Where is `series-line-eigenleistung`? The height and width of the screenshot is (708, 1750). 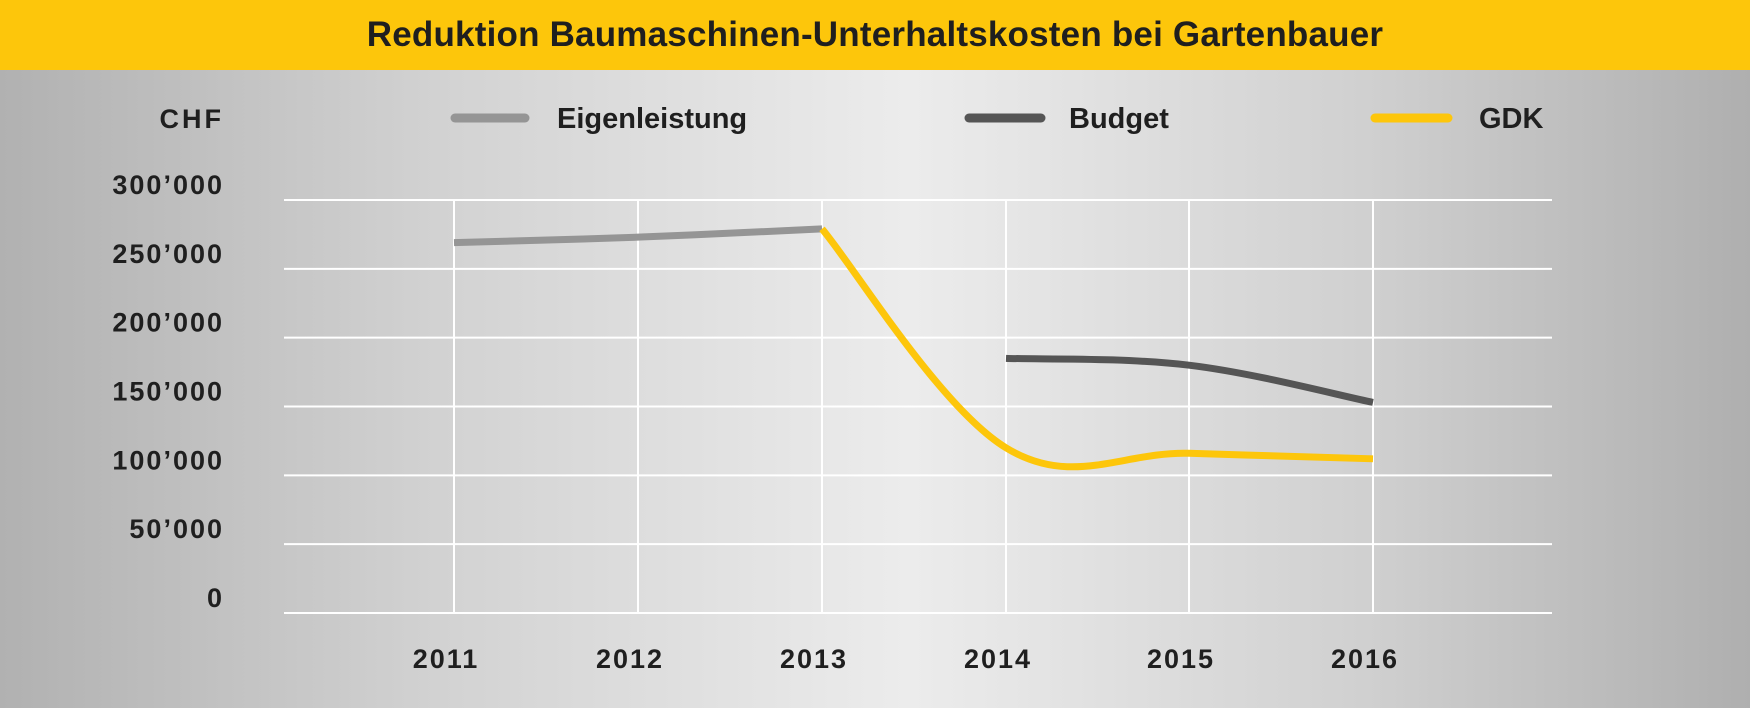
series-line-eigenleistung is located at coordinates (638, 236).